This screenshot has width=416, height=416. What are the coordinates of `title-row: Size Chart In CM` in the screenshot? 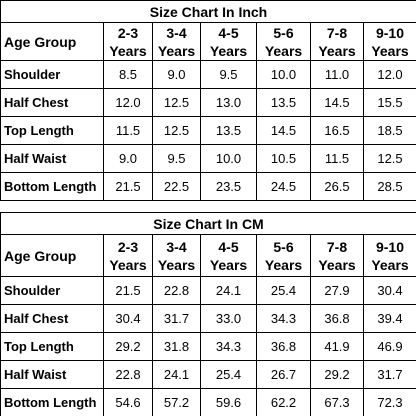 It's located at (208, 223).